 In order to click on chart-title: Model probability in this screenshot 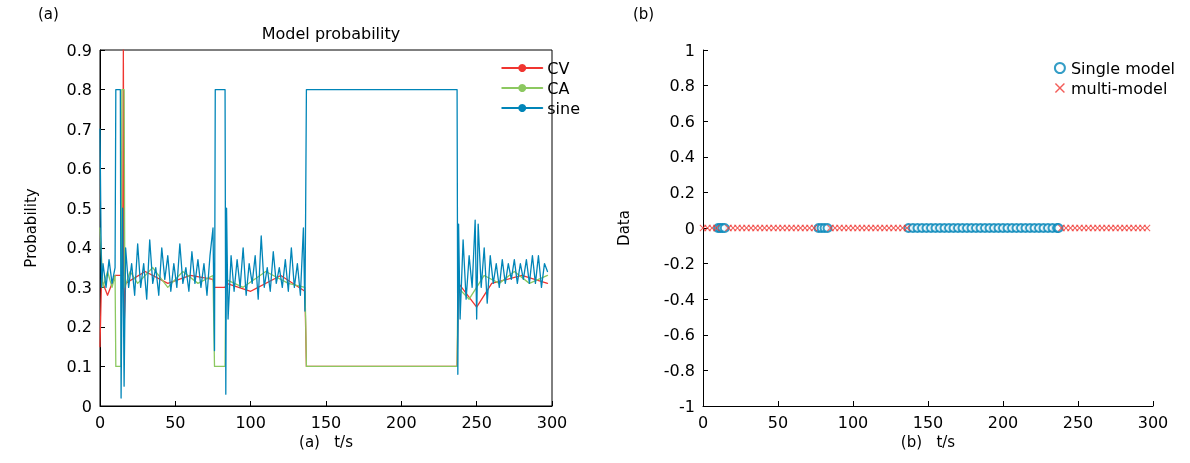, I will do `click(331, 33)`.